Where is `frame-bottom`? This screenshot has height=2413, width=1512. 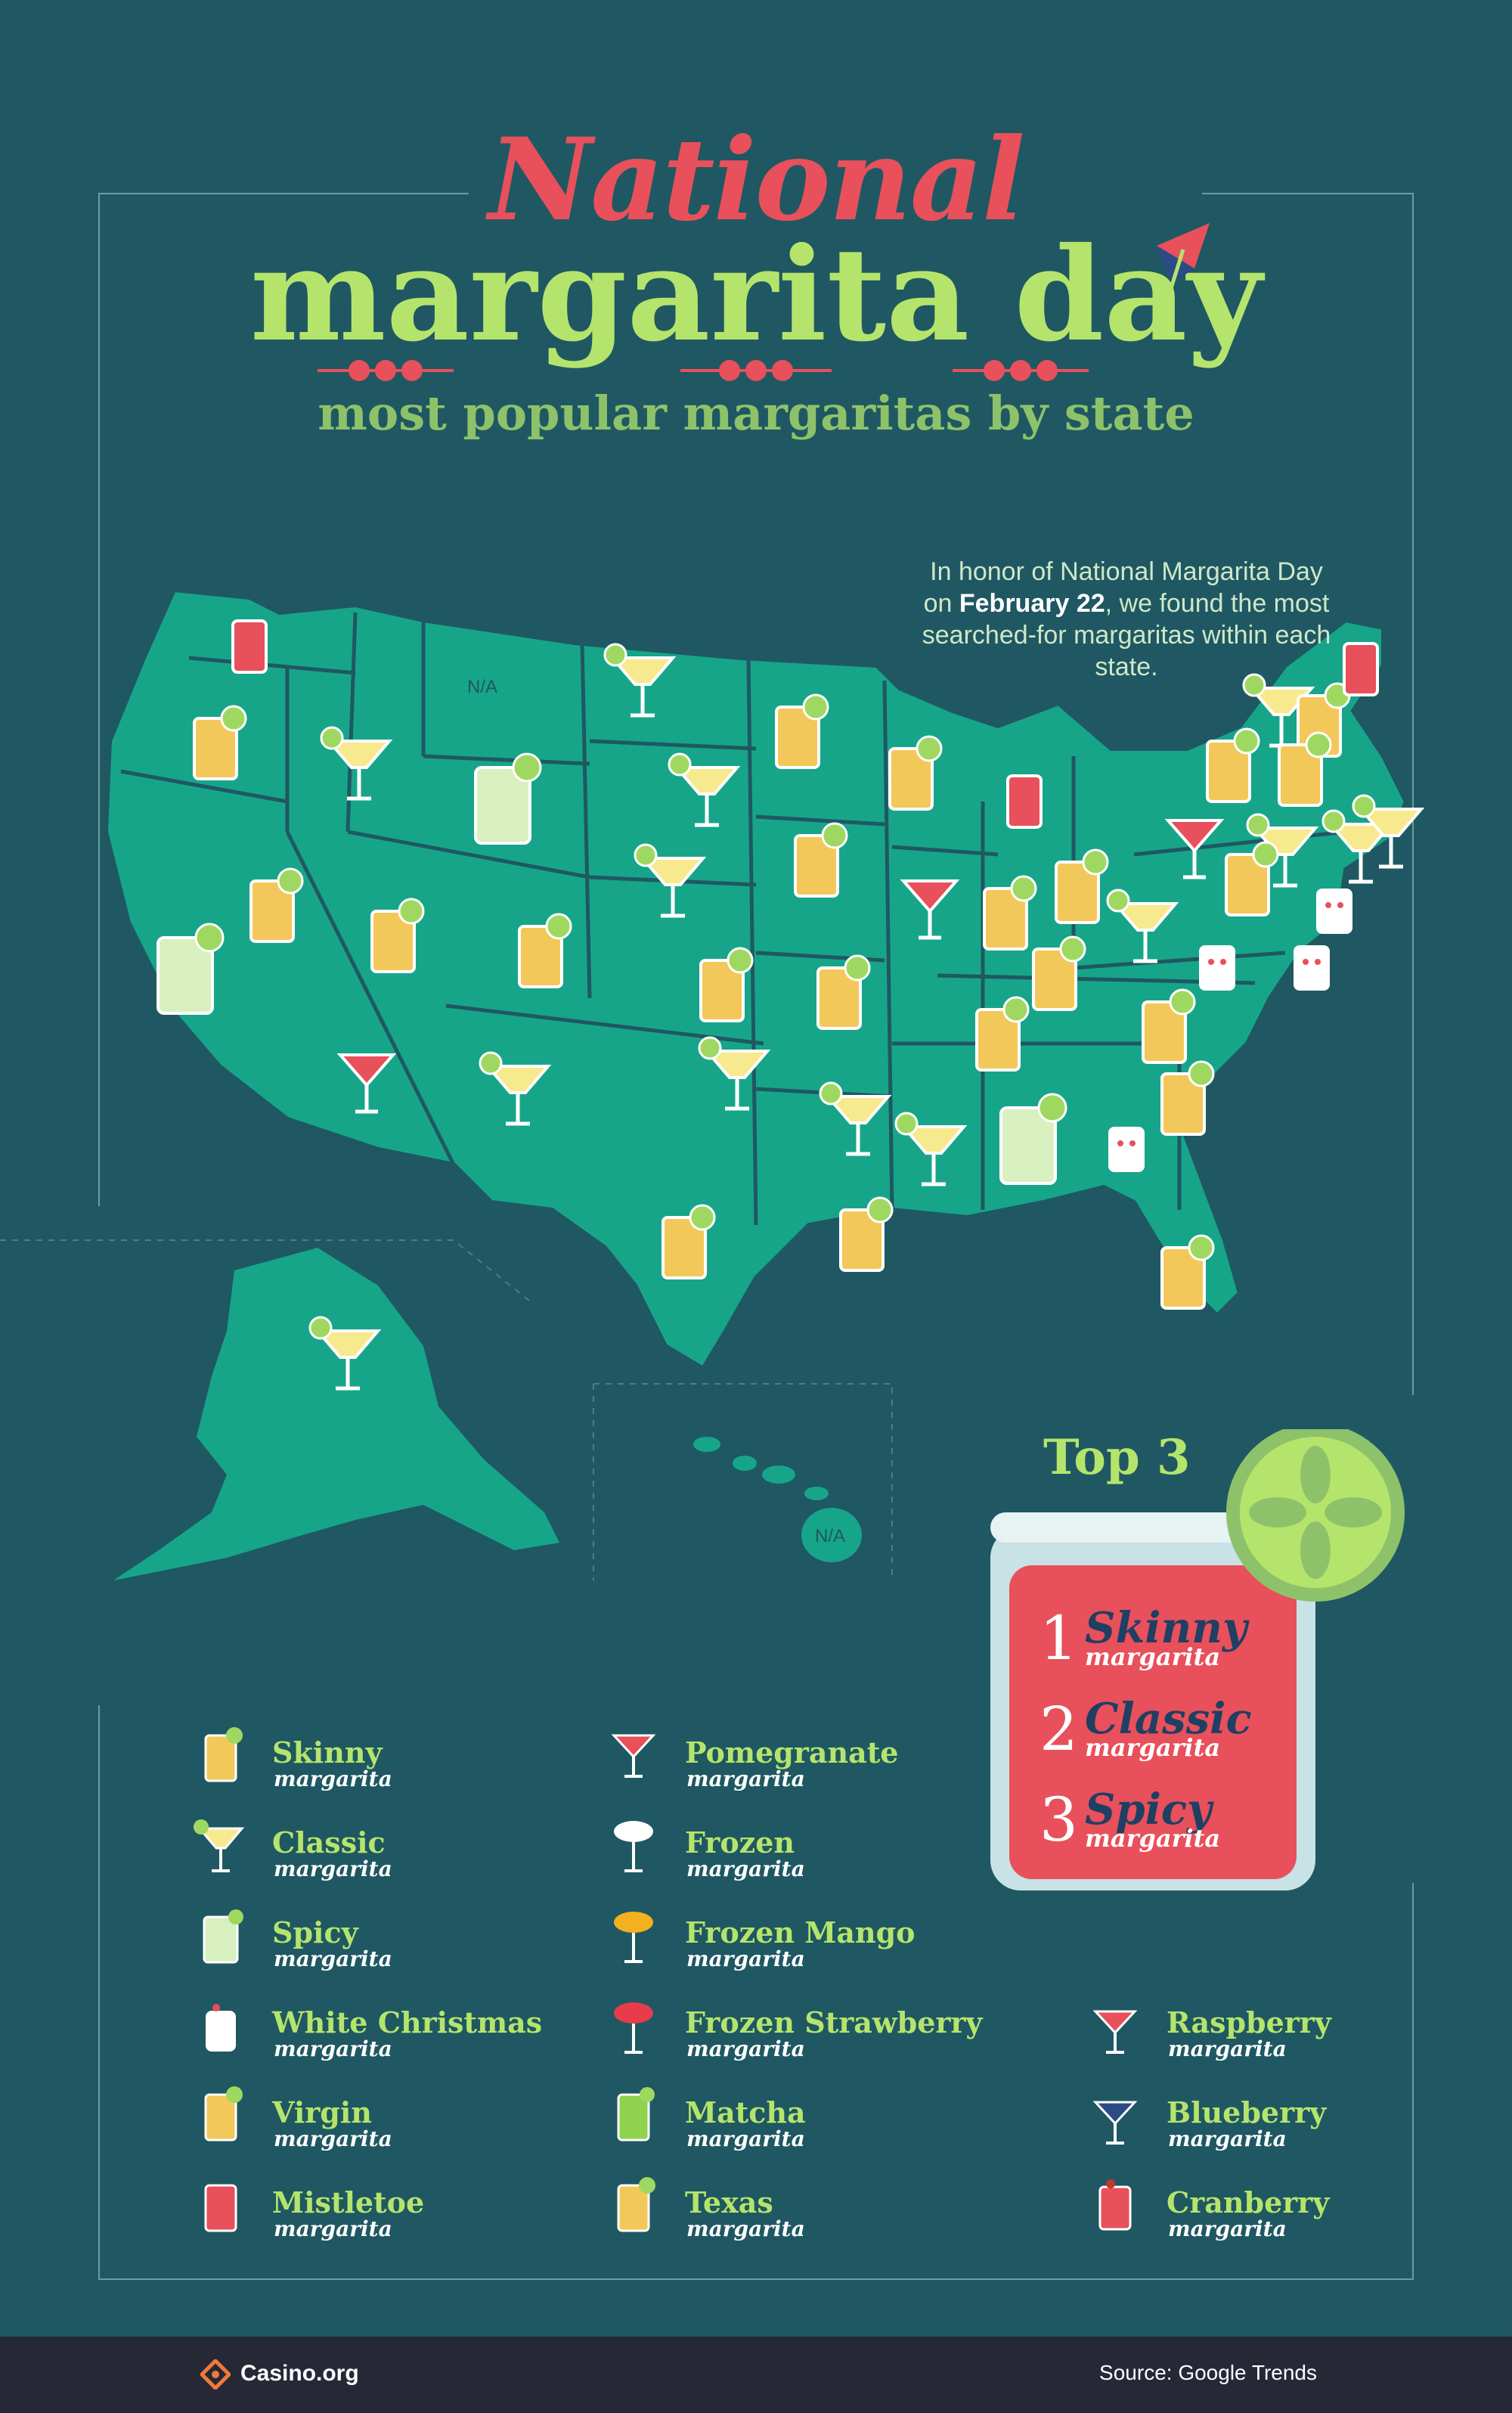
frame-bottom is located at coordinates (756, 2279).